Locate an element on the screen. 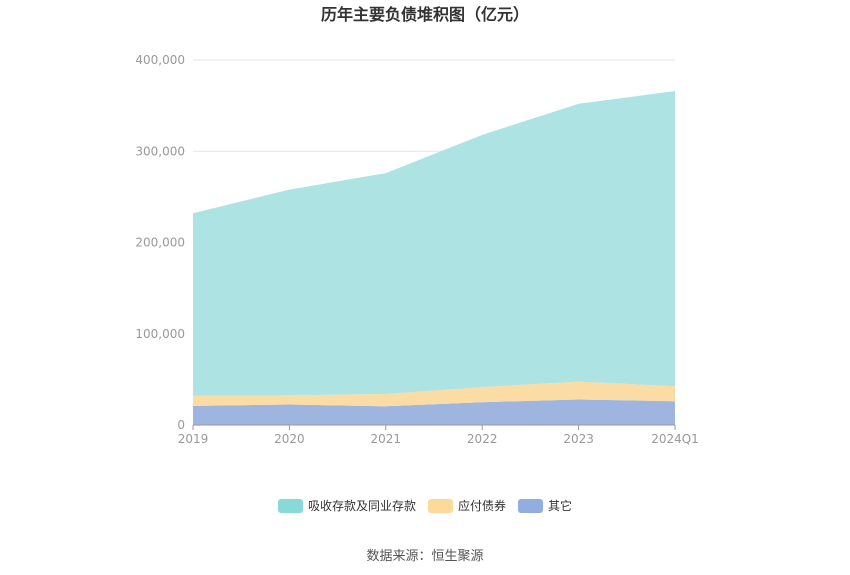 This screenshot has width=850, height=575. x-tick-label: 2021 is located at coordinates (386, 439).